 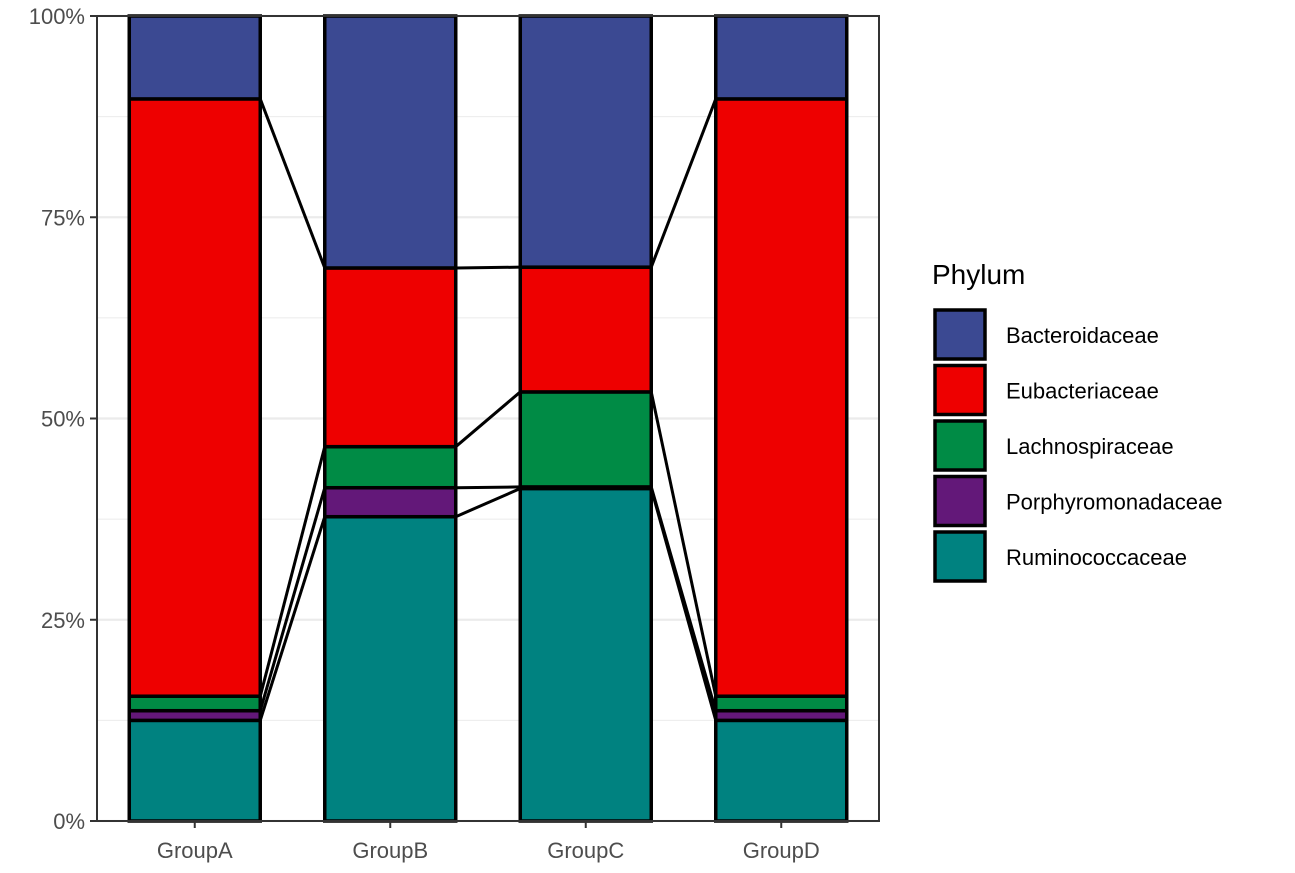 I want to click on bar-segment-groupd-lachnospiraceae, so click(x=781, y=703).